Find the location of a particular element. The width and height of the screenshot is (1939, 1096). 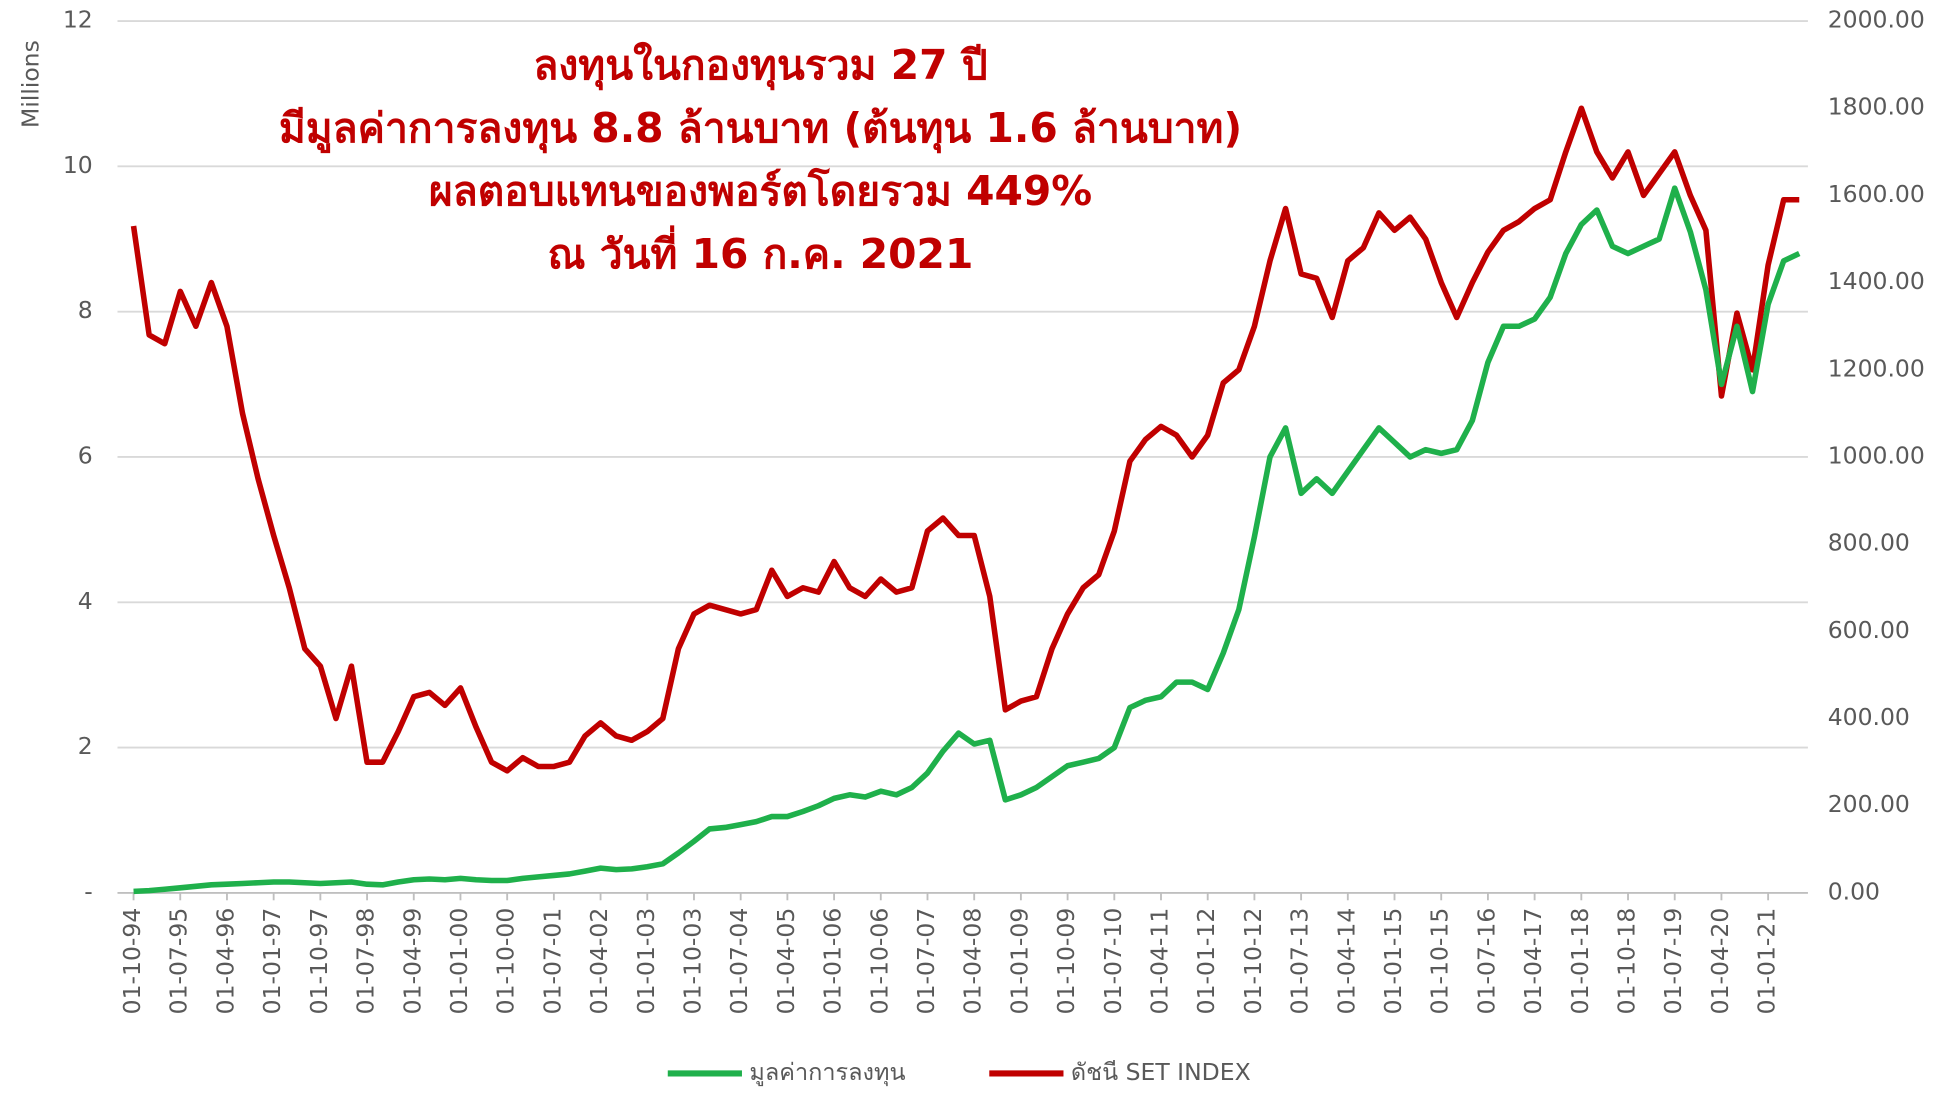

x-tick-label: 01-10-03 is located at coordinates (692, 961).